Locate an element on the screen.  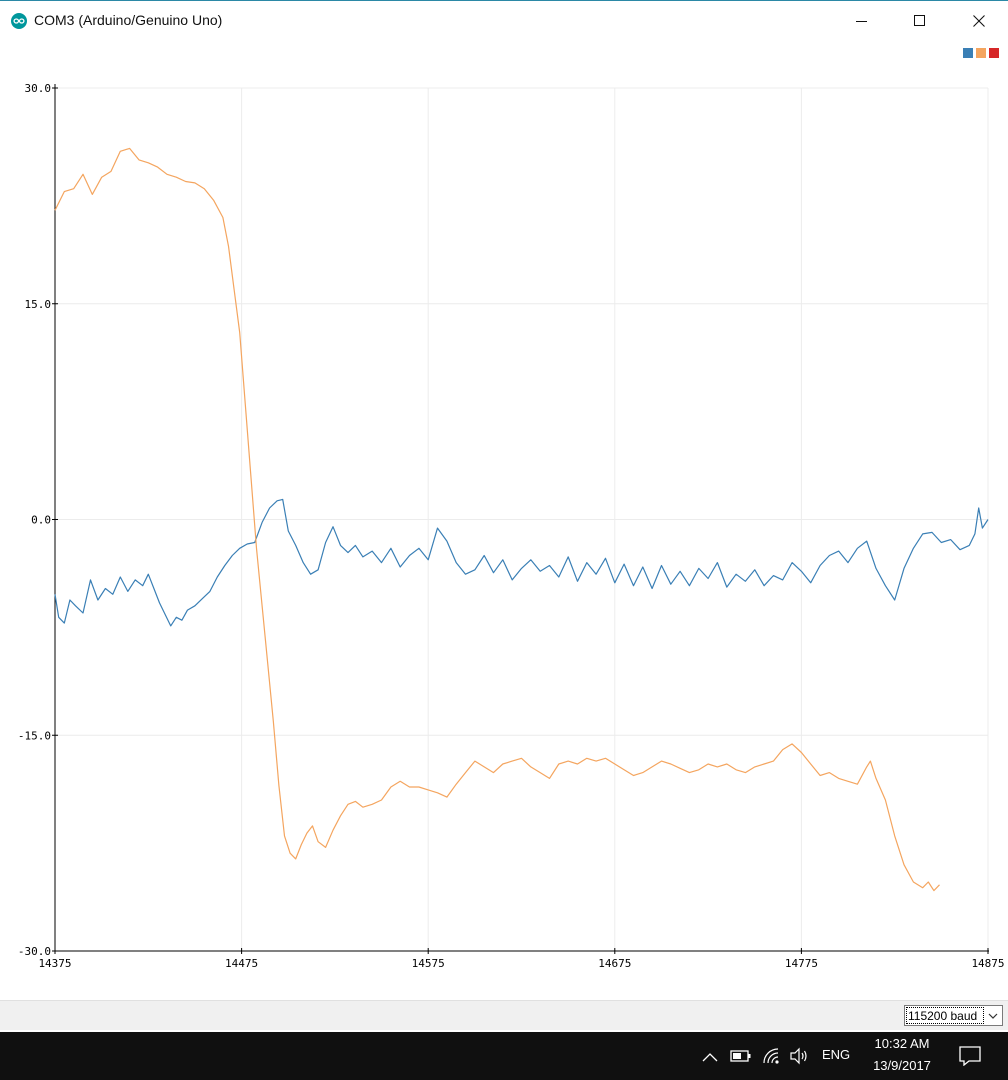
maximize-icon is located at coordinates (919, 20).